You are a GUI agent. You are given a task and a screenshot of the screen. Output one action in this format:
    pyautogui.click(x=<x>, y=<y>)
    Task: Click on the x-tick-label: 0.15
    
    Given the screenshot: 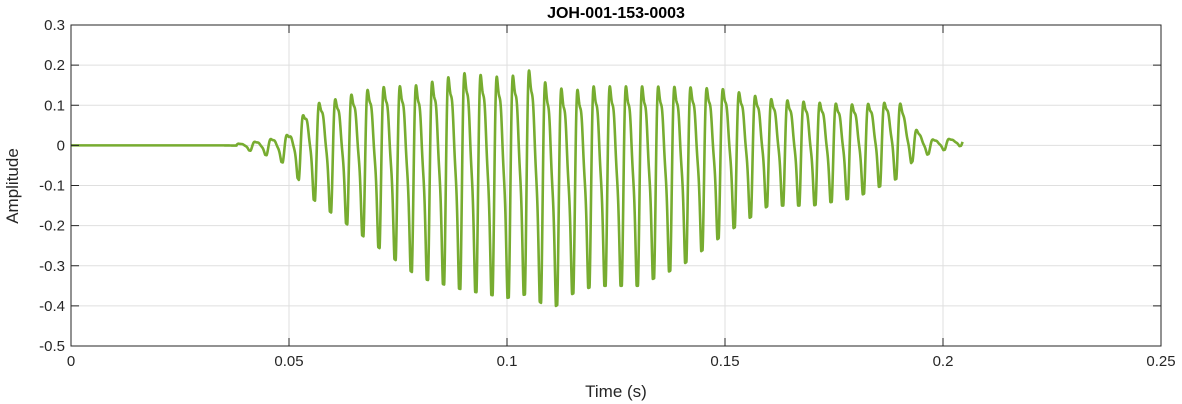 What is the action you would take?
    pyautogui.click(x=724, y=361)
    